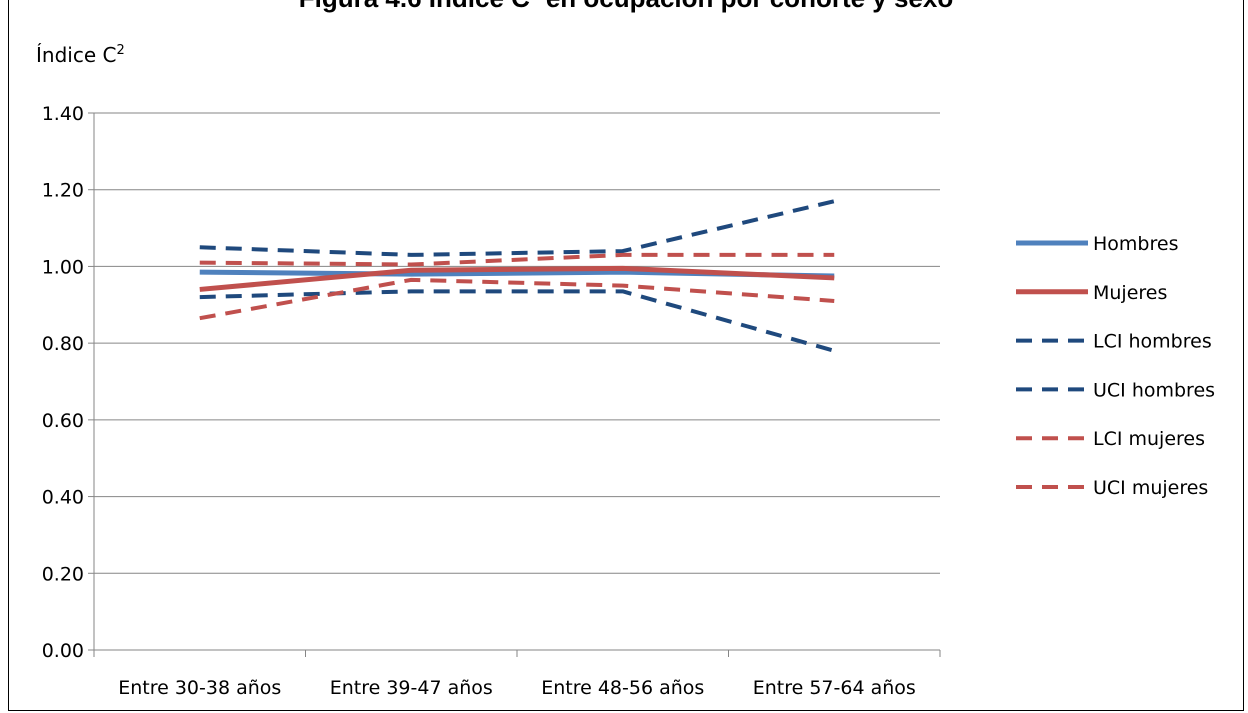 This screenshot has width=1248, height=713. What do you see at coordinates (63, 114) in the screenshot?
I see `y-tick-label: 1.40` at bounding box center [63, 114].